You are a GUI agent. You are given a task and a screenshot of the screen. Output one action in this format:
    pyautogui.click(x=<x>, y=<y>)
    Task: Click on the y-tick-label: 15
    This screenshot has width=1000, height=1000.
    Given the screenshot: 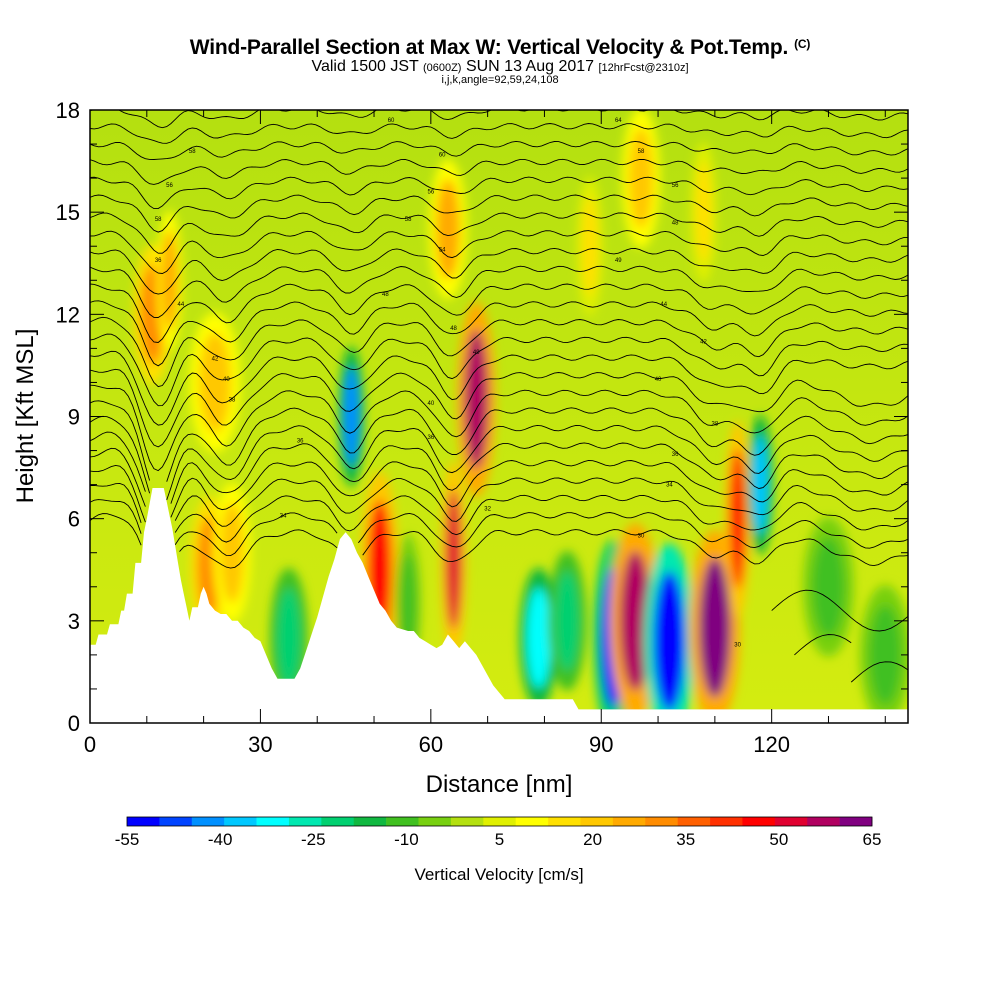 What is the action you would take?
    pyautogui.click(x=68, y=212)
    